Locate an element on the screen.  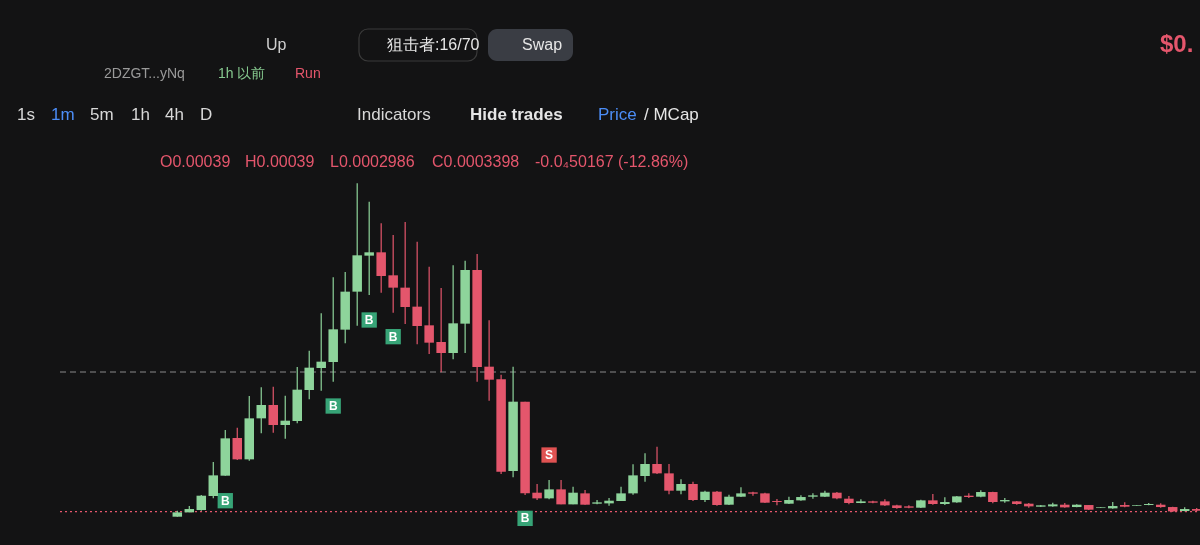
text: Indicators is located at coordinates (394, 114).